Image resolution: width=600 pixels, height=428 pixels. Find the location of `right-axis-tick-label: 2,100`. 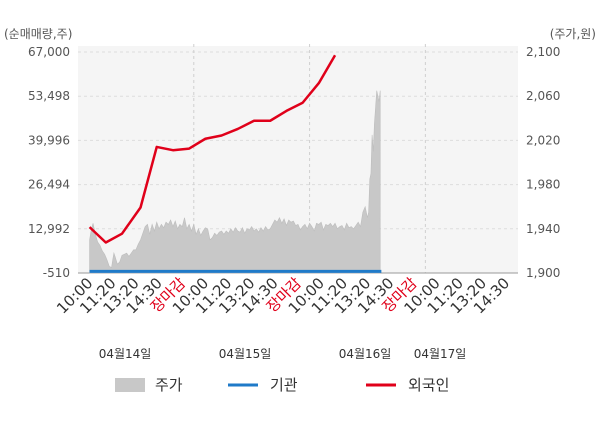

right-axis-tick-label: 2,100 is located at coordinates (543, 52).